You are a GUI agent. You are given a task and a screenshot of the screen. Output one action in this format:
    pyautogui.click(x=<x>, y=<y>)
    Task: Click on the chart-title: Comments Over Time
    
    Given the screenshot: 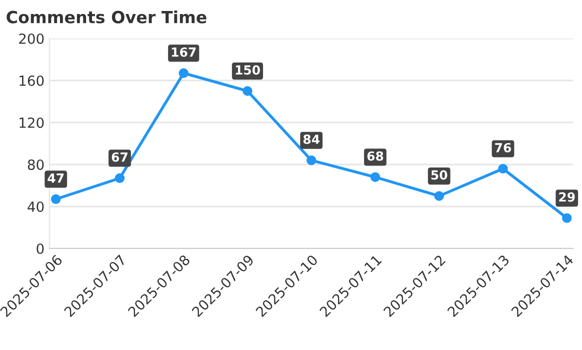 What is the action you would take?
    pyautogui.click(x=106, y=17)
    